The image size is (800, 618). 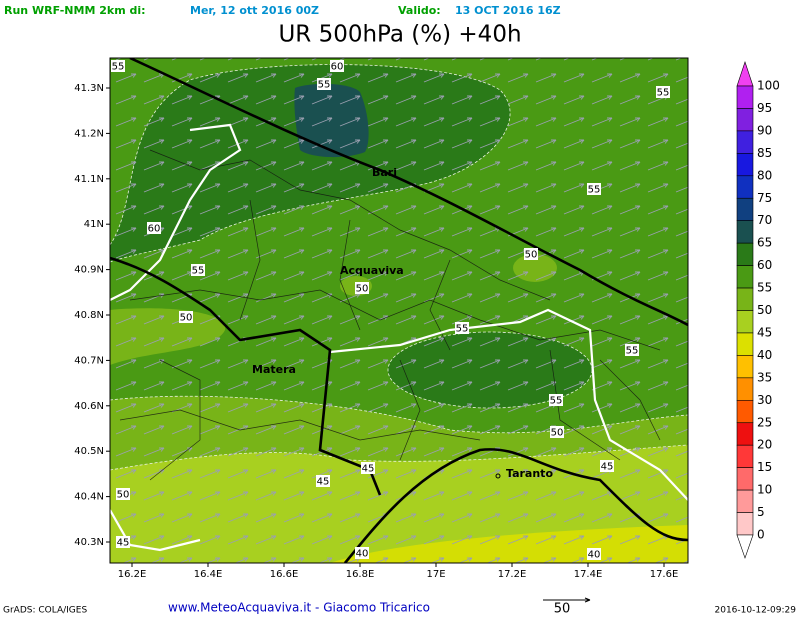 What do you see at coordinates (529, 473) in the screenshot?
I see `city-label: Taranto` at bounding box center [529, 473].